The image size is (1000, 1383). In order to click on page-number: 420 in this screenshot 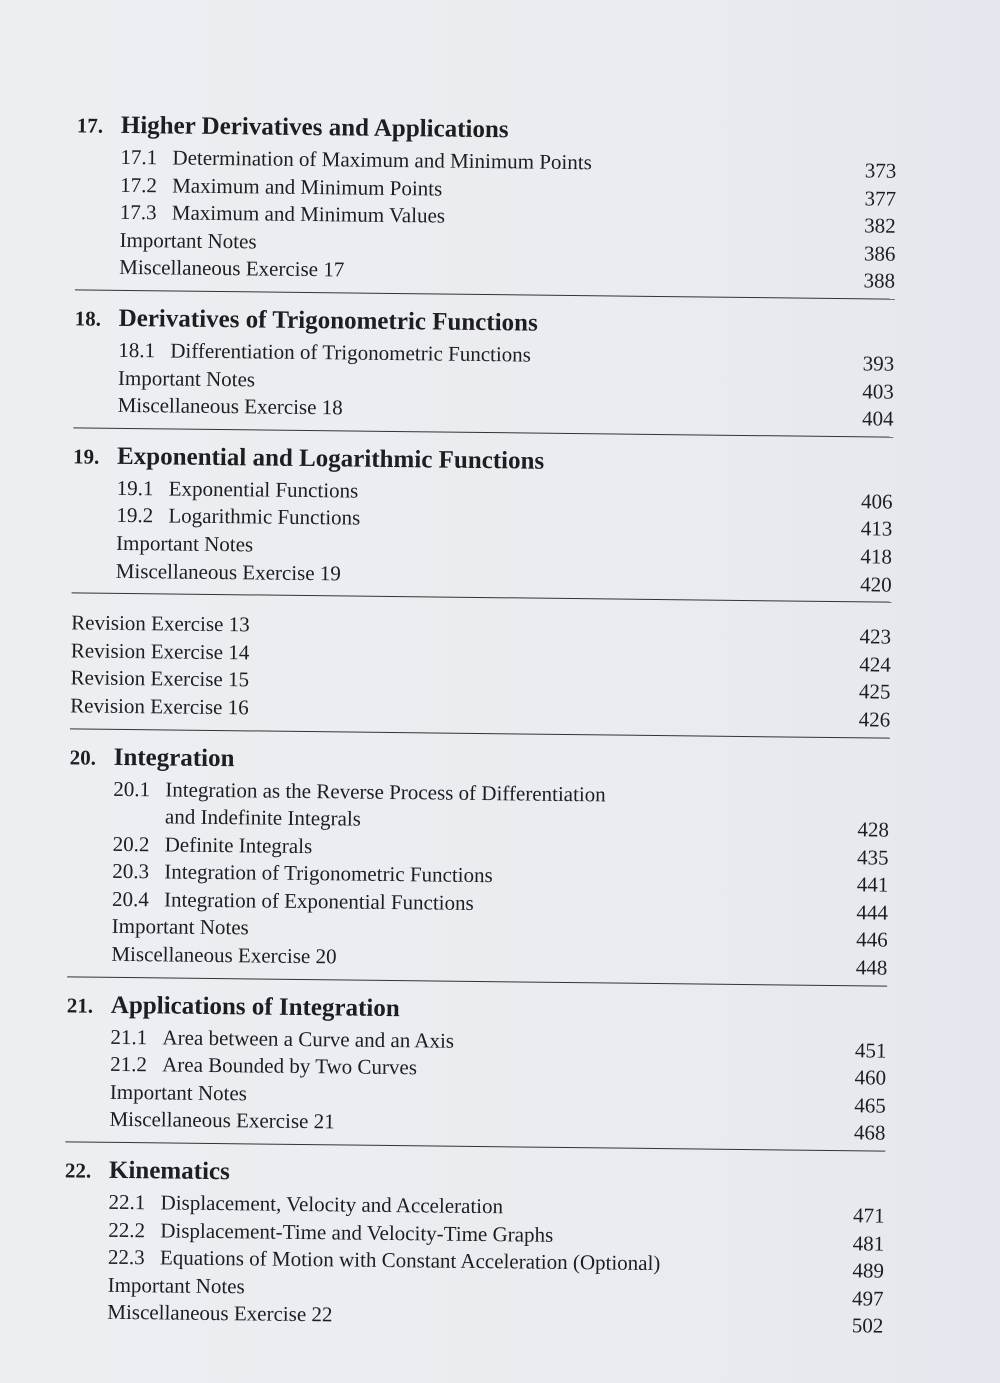, I will do `click(876, 584)`.